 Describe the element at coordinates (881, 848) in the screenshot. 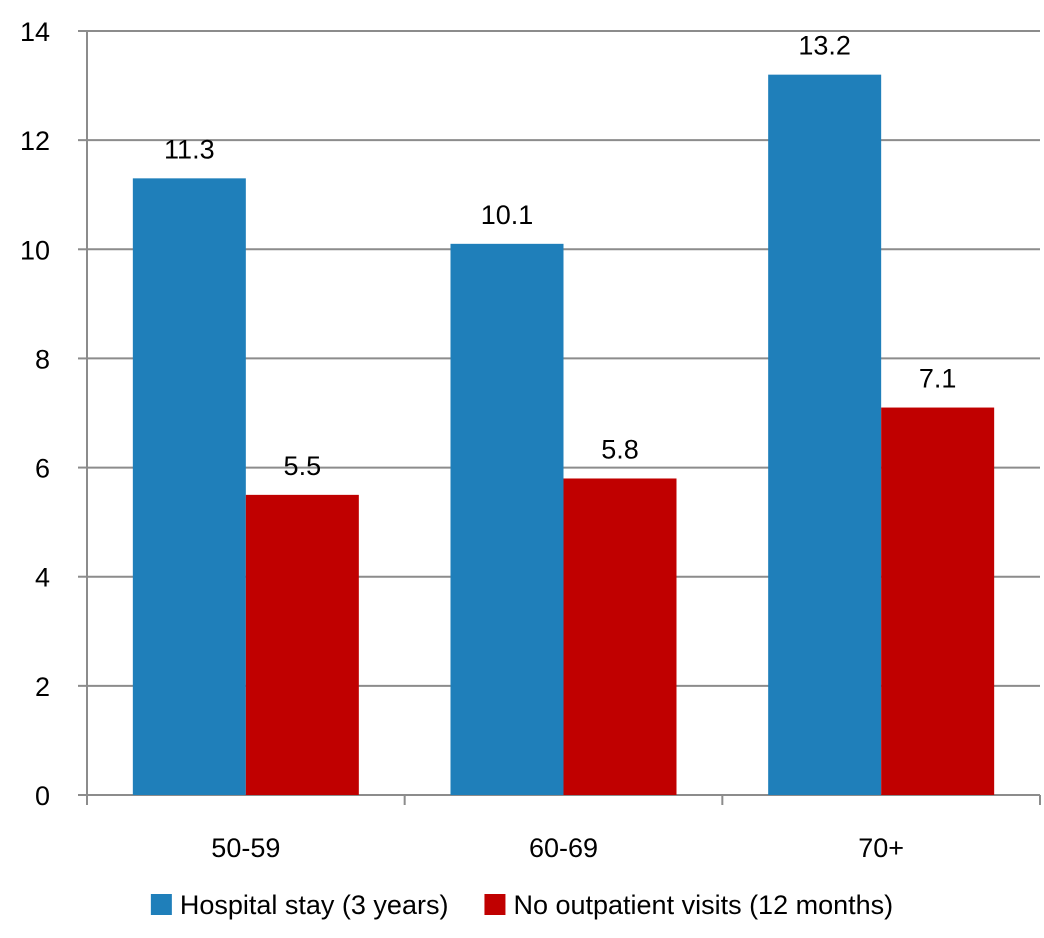

I see `x-tick-label: 70+` at that location.